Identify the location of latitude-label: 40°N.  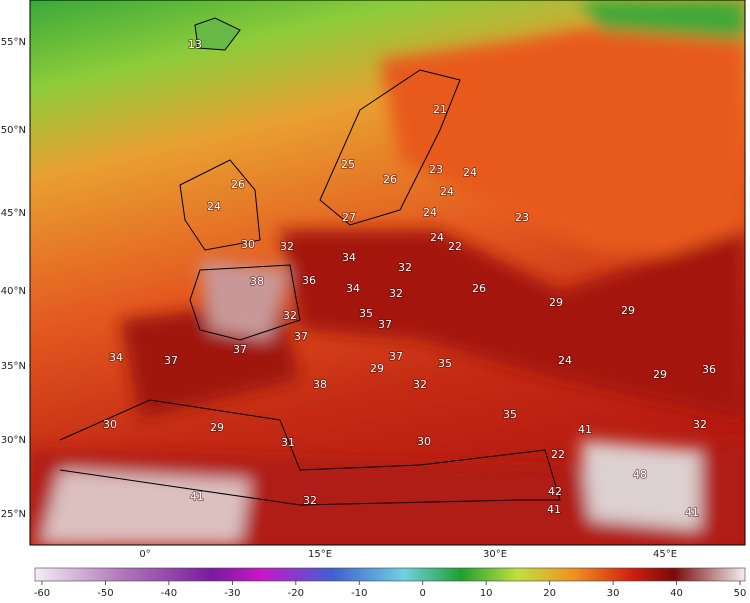
(13, 291).